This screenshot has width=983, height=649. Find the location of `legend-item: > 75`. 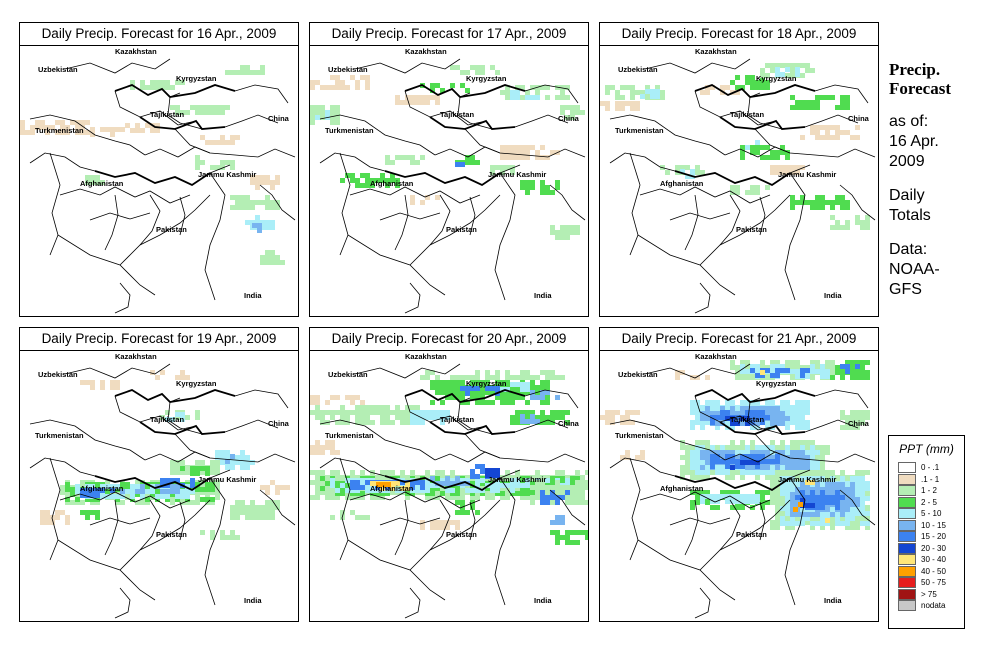

legend-item: > 75 is located at coordinates (931, 594).